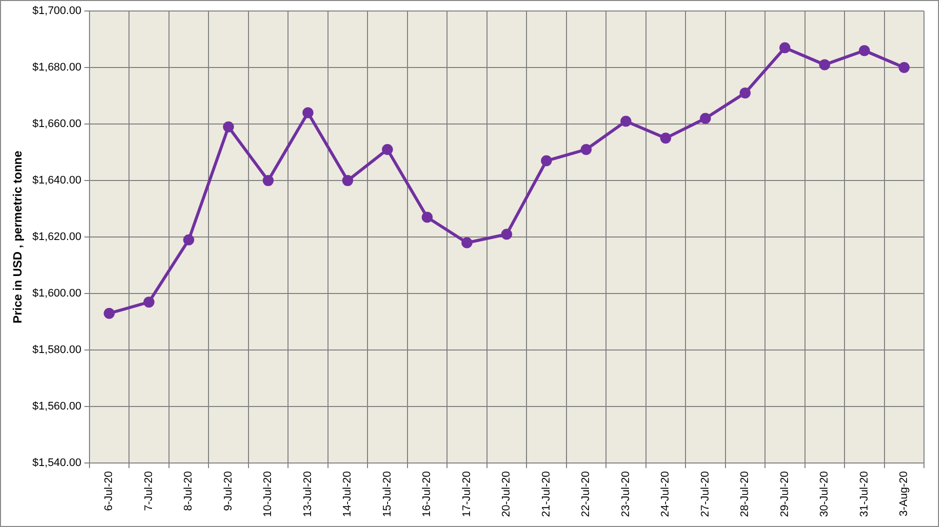 The image size is (939, 527). What do you see at coordinates (109, 491) in the screenshot?
I see `x-tick-label: 6-Jul-20` at bounding box center [109, 491].